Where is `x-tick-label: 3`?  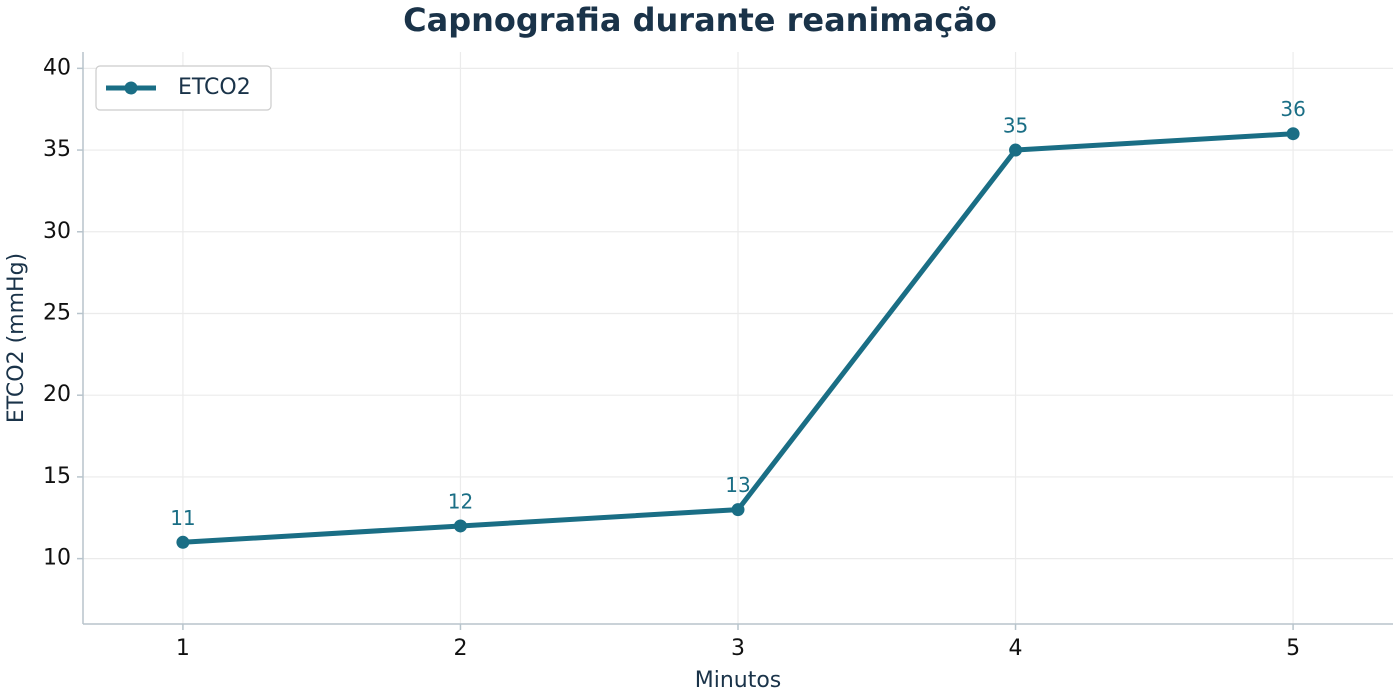
x-tick-label: 3 is located at coordinates (738, 648).